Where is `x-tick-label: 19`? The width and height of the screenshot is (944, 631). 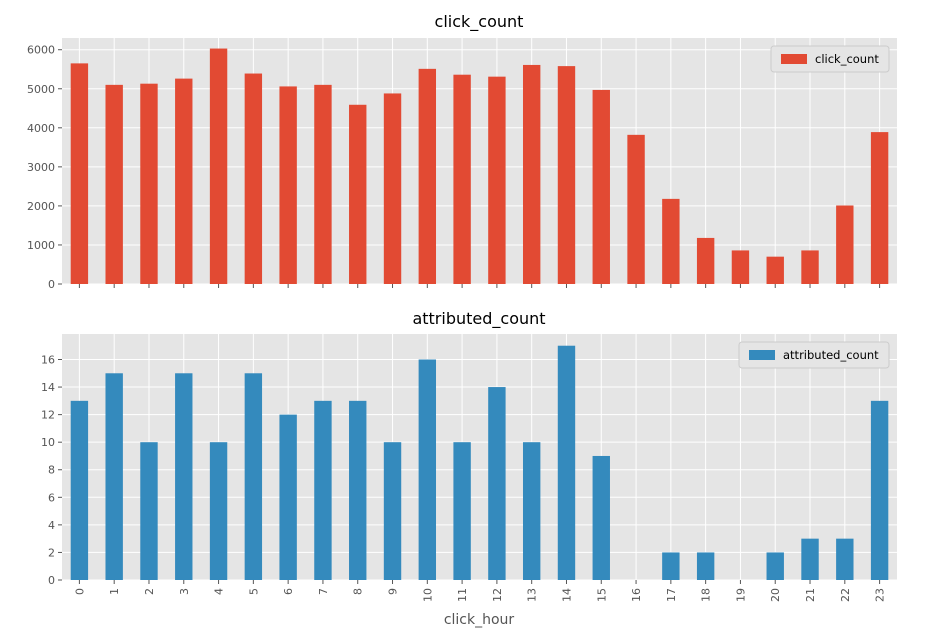 x-tick-label: 19 is located at coordinates (740, 595).